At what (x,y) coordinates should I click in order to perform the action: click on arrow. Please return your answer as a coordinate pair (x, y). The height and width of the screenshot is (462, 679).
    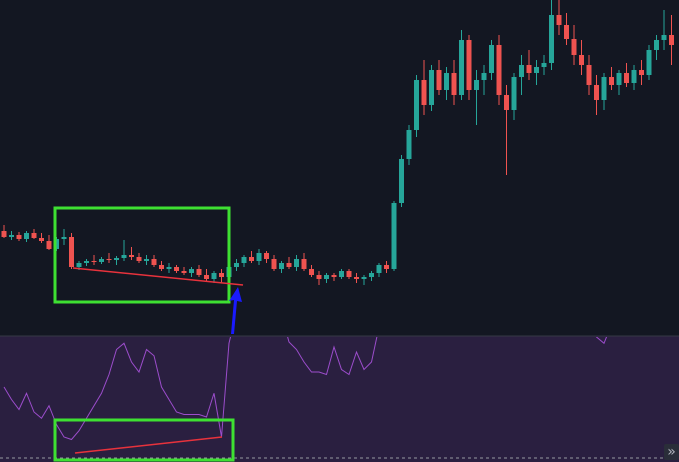
    Looking at the image, I should click on (235, 310).